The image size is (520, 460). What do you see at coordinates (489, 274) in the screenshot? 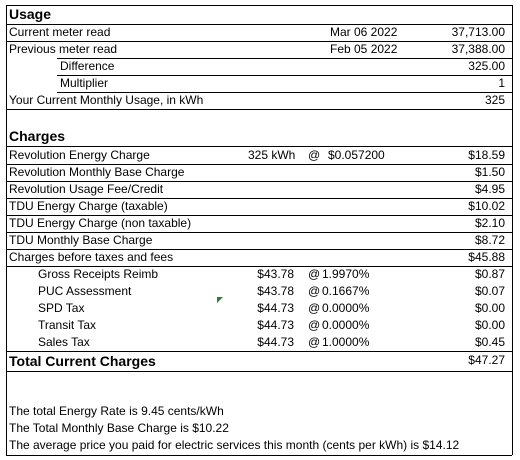
I see `tax-amount: $0.87` at bounding box center [489, 274].